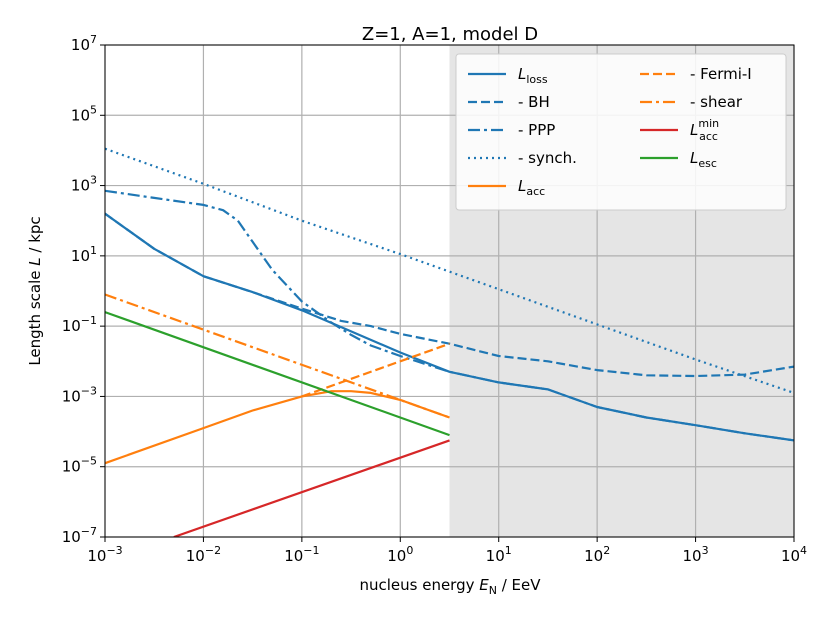  Describe the element at coordinates (499, 554) in the screenshot. I see `x-tick-label: 10¹` at that location.